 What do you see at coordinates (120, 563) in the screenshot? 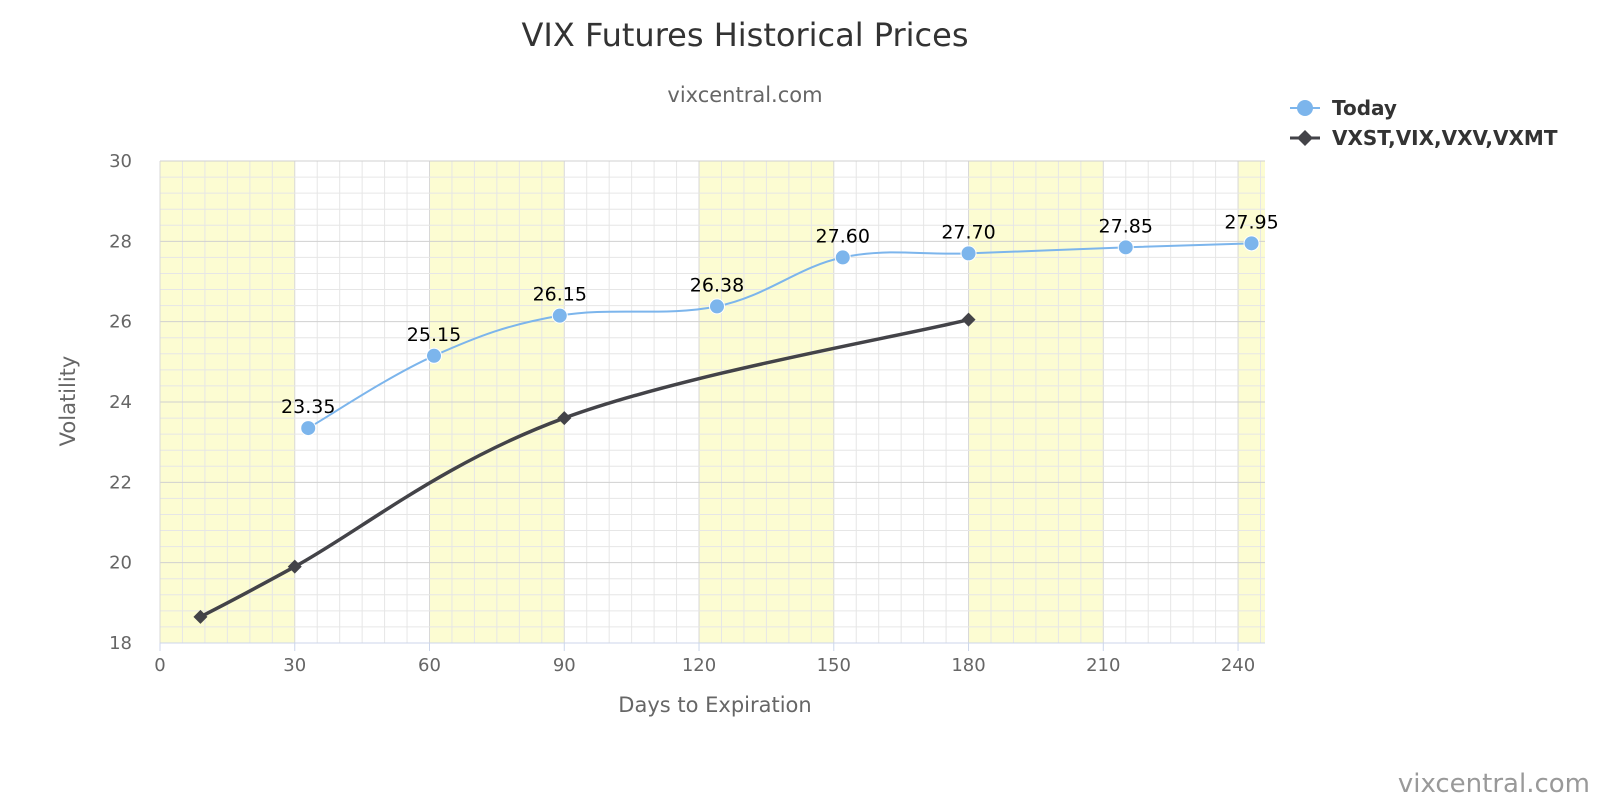
I see `y-tick-label: 20` at bounding box center [120, 563].